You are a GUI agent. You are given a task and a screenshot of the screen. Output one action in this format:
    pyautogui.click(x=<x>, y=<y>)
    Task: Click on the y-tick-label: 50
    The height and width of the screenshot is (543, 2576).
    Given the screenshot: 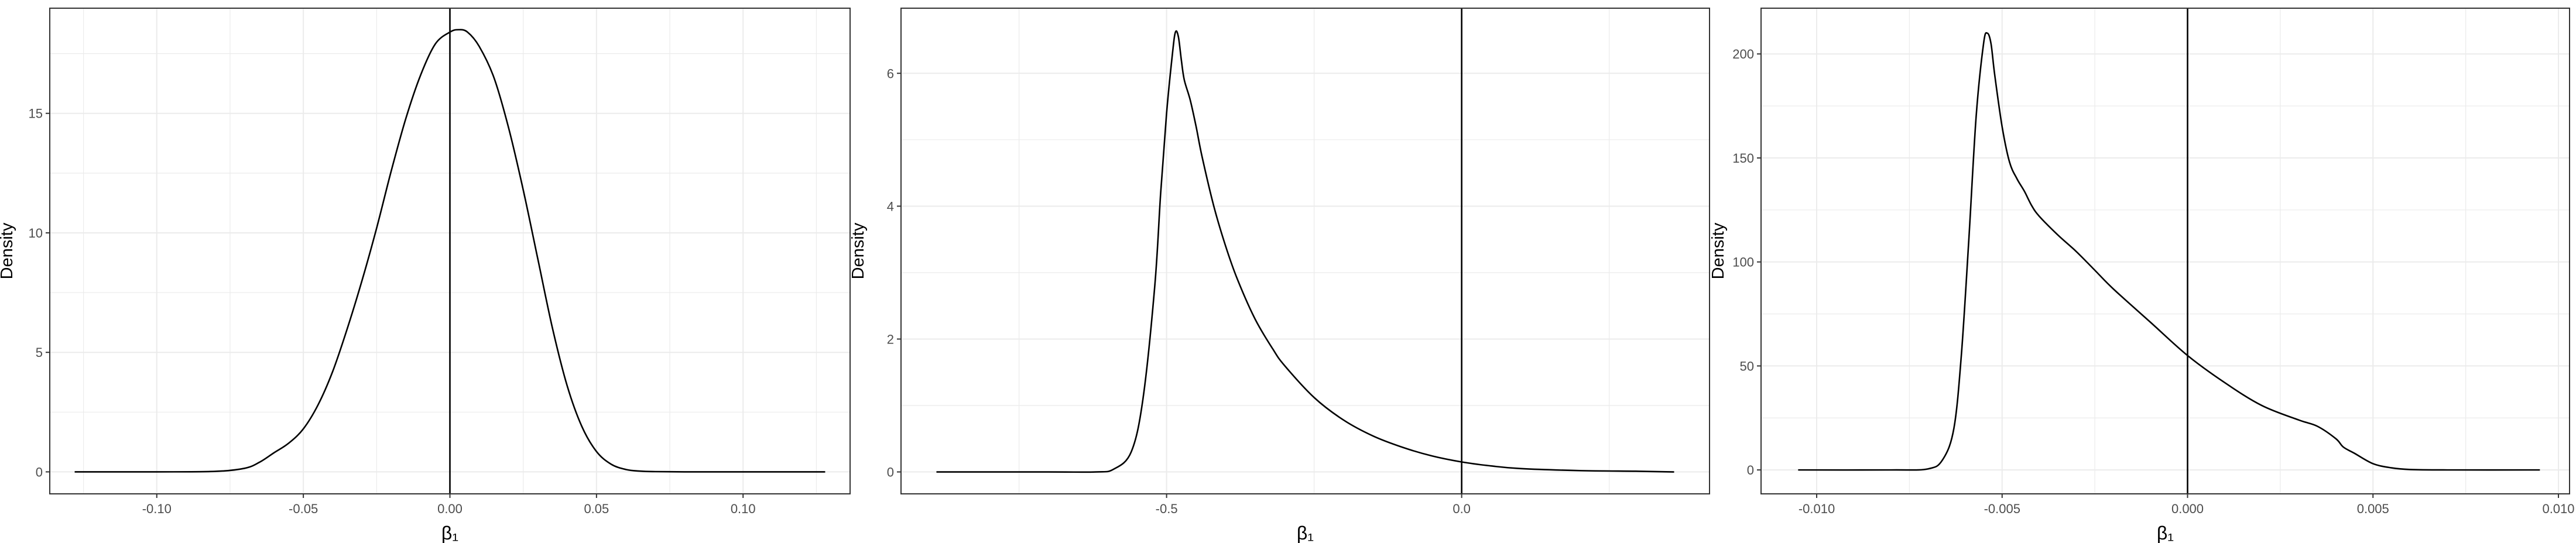 What is the action you would take?
    pyautogui.click(x=1747, y=366)
    